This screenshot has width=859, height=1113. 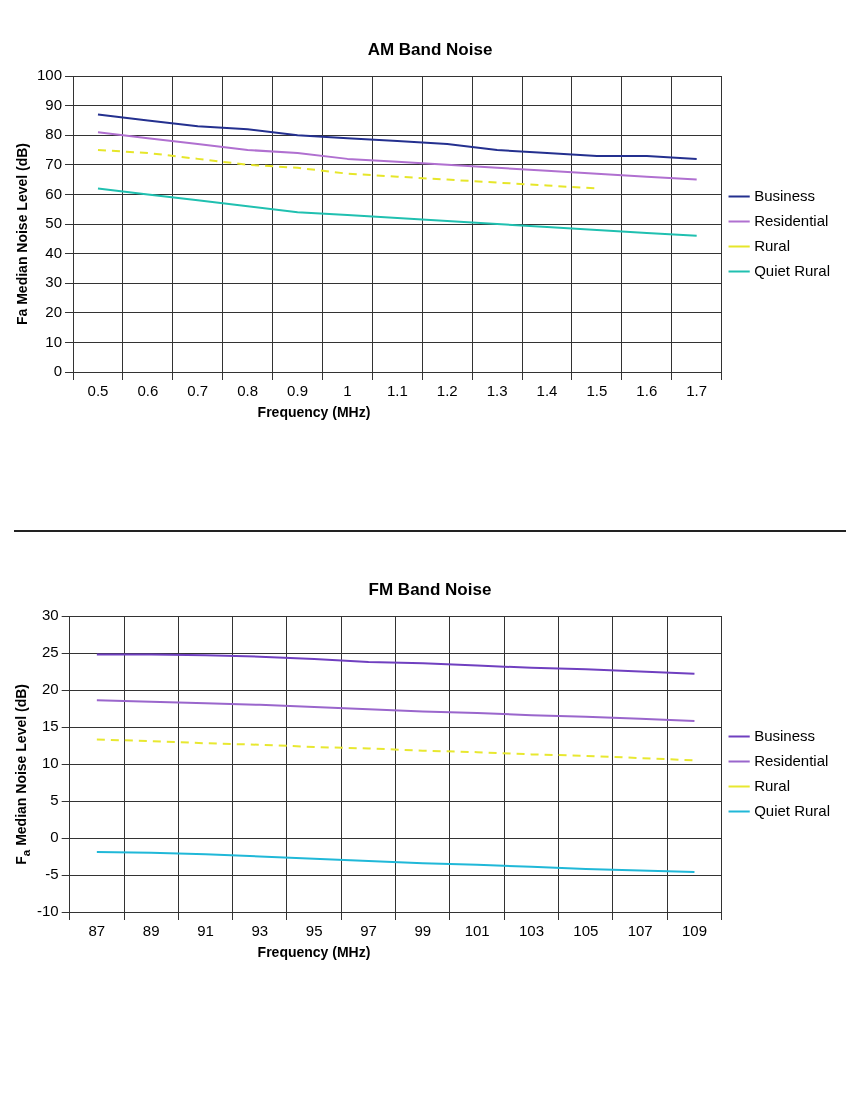 What do you see at coordinates (54, 163) in the screenshot?
I see `y-tick-label: 70` at bounding box center [54, 163].